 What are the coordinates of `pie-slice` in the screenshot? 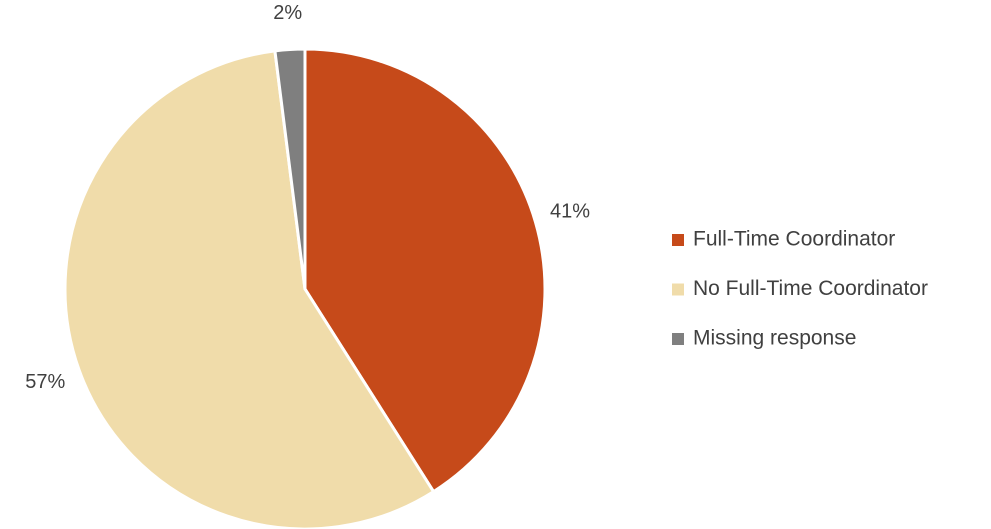 It's located at (290, 169).